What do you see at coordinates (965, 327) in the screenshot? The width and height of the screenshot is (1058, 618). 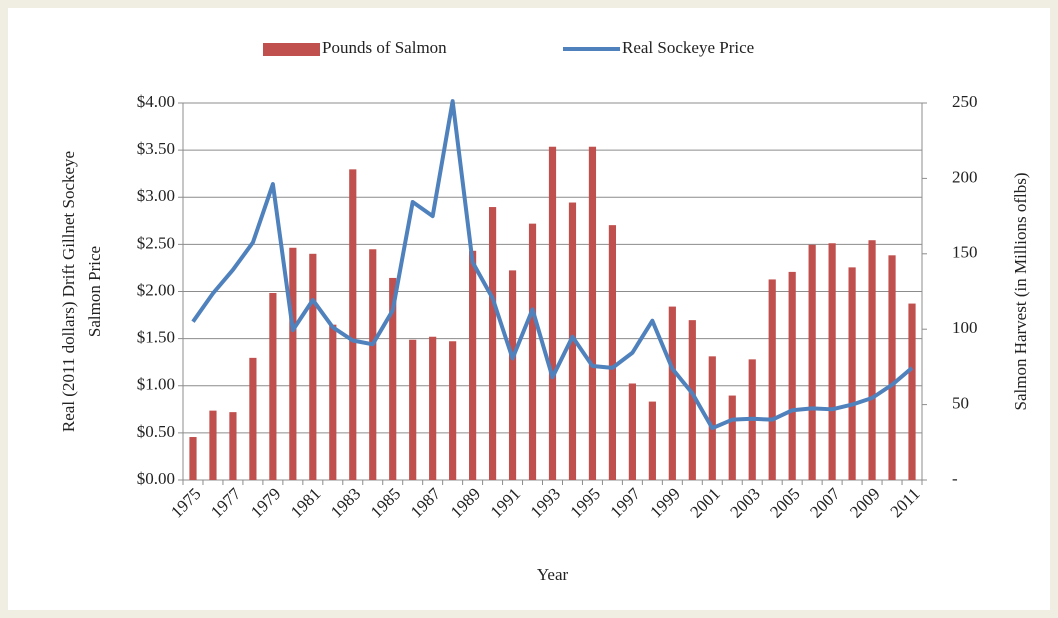 I see `y2-tick-label: 100` at bounding box center [965, 327].